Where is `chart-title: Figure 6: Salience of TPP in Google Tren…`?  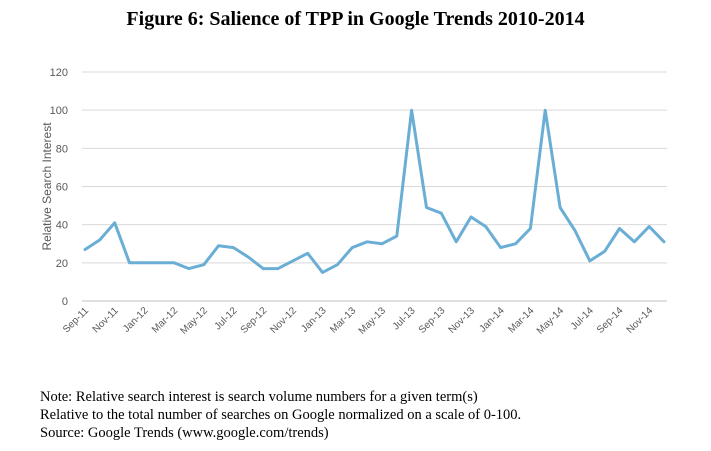 chart-title: Figure 6: Salience of TPP in Google Tren… is located at coordinates (355, 19).